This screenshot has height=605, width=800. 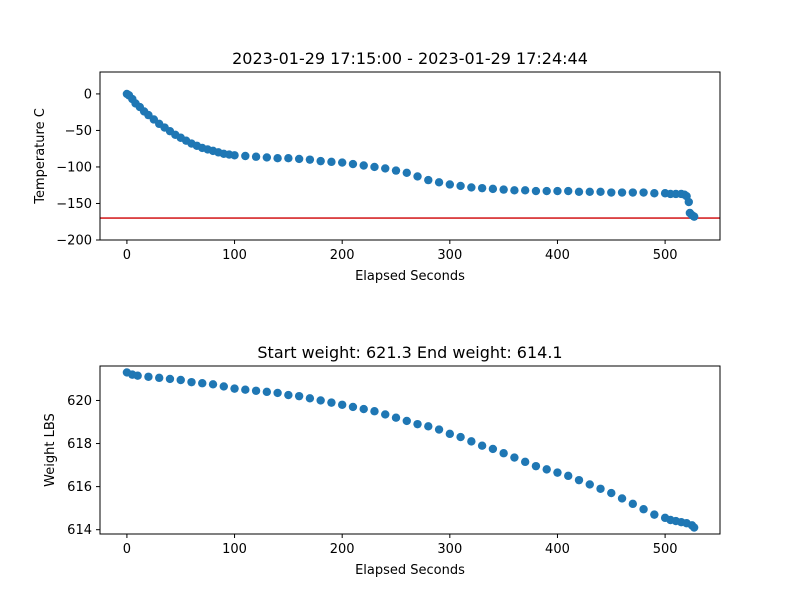 What do you see at coordinates (410, 570) in the screenshot?
I see `weight-x-axis-label: Elapsed Seconds` at bounding box center [410, 570].